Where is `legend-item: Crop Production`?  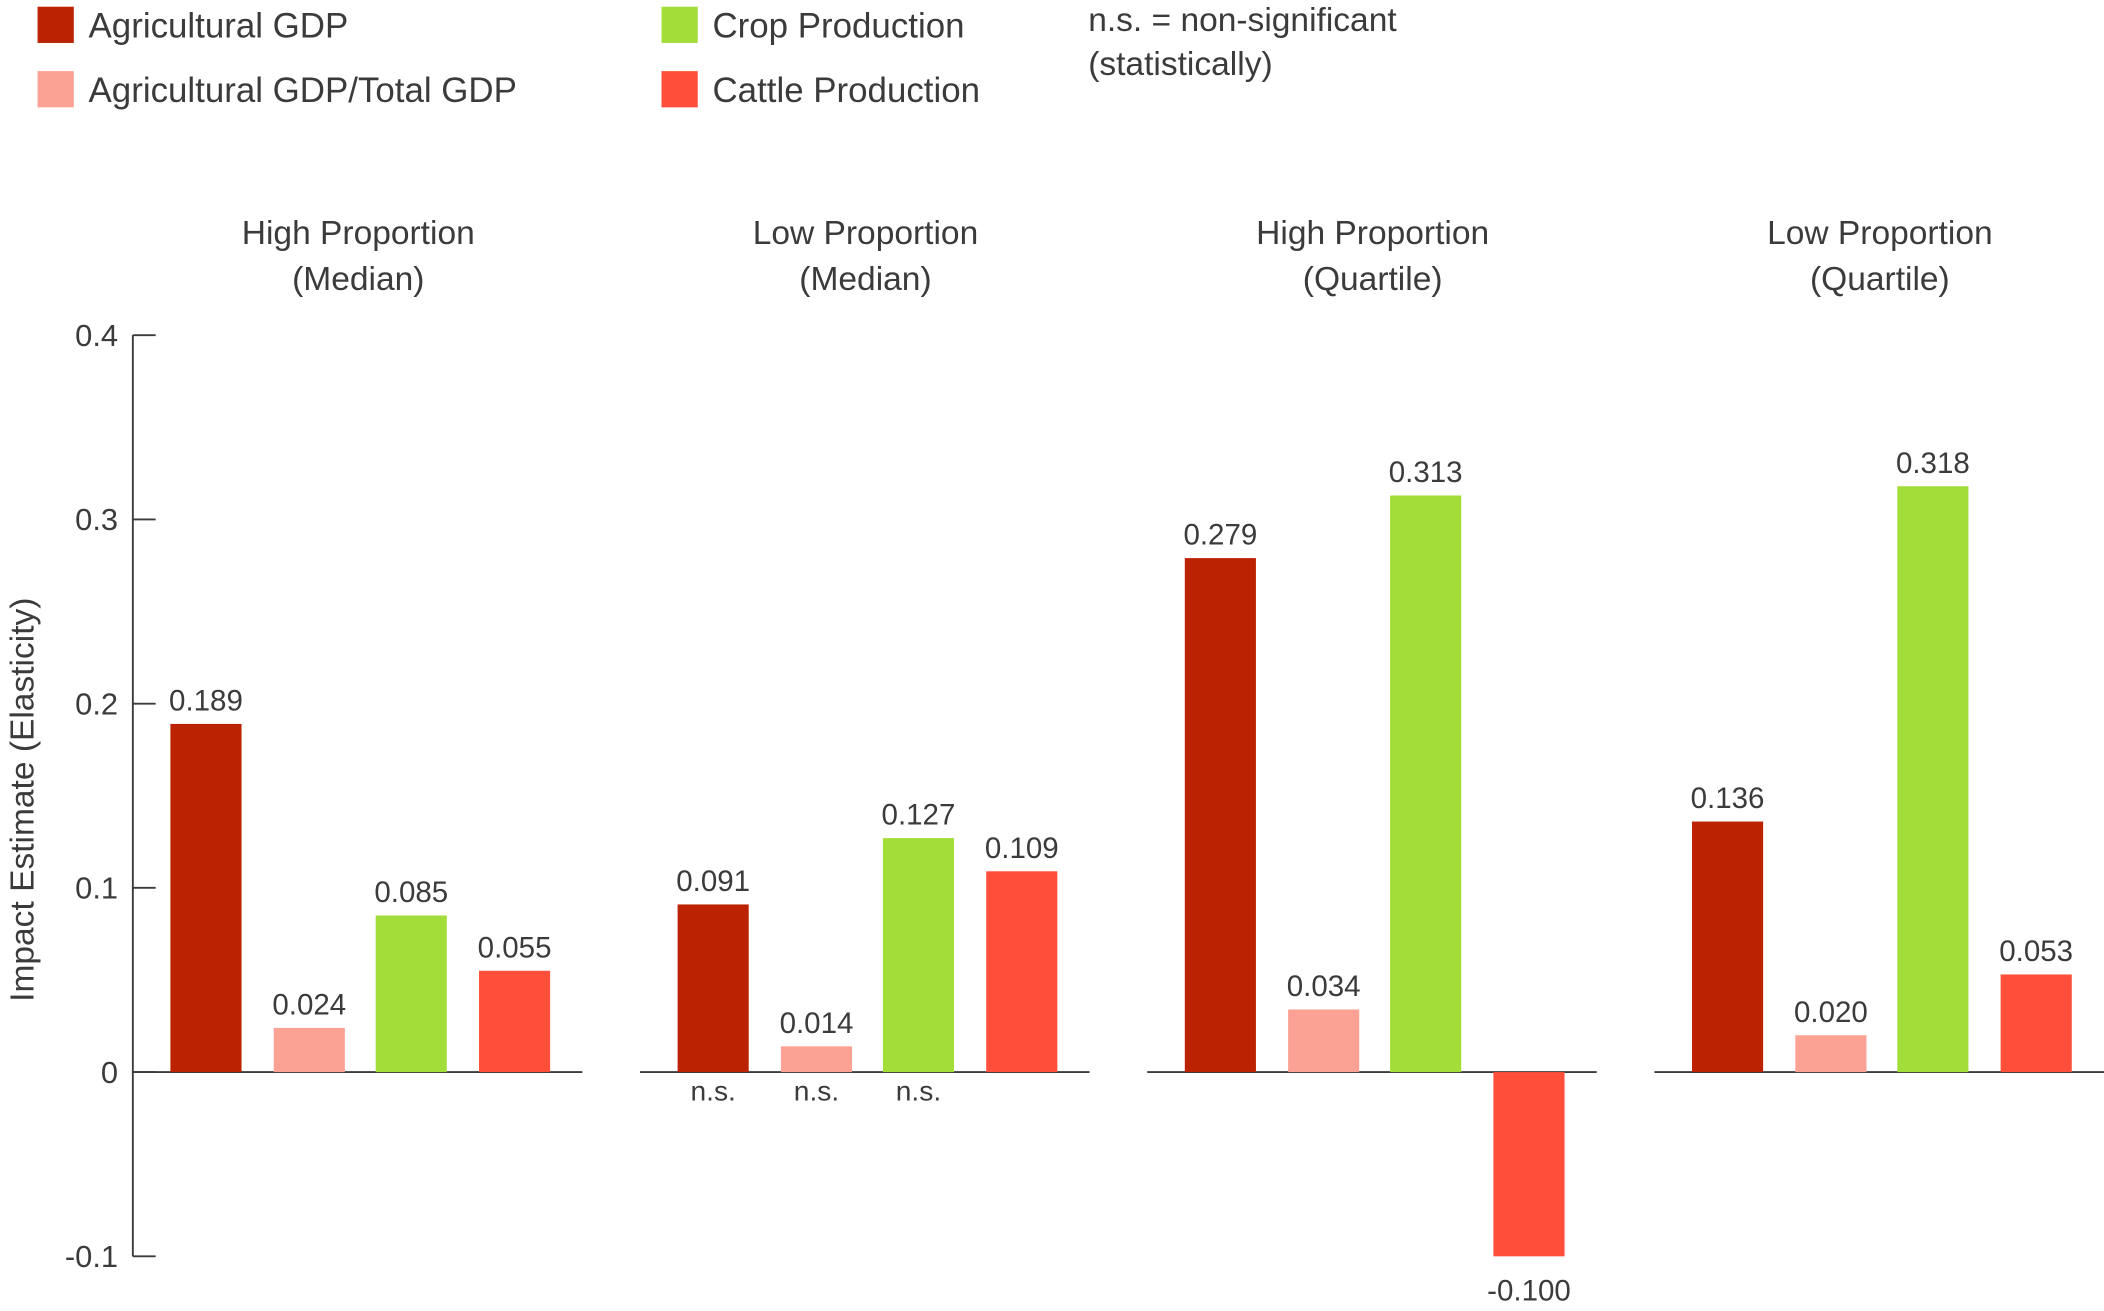
legend-item: Crop Production is located at coordinates (813, 26).